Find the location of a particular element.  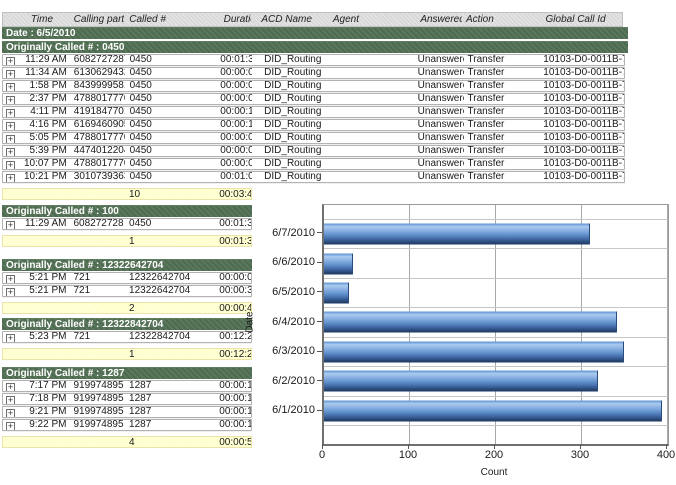

column-header-calling: Calling party # is located at coordinates (99, 19).